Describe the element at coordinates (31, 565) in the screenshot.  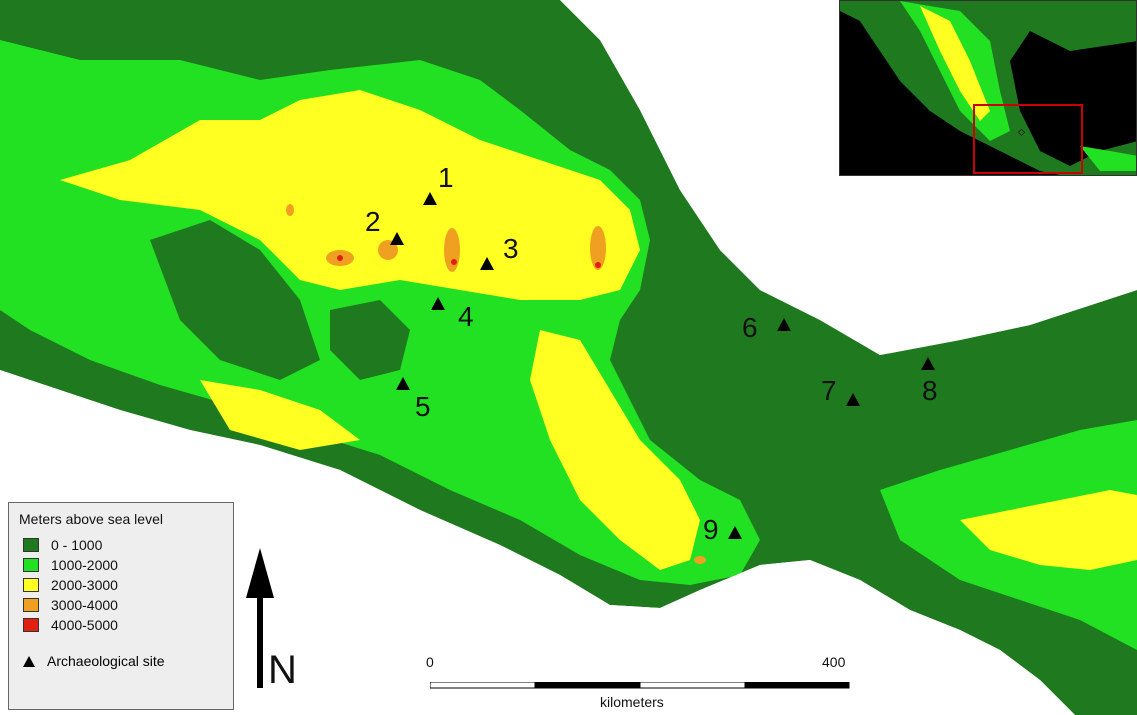
I see `legend-swatch-1000-2000` at that location.